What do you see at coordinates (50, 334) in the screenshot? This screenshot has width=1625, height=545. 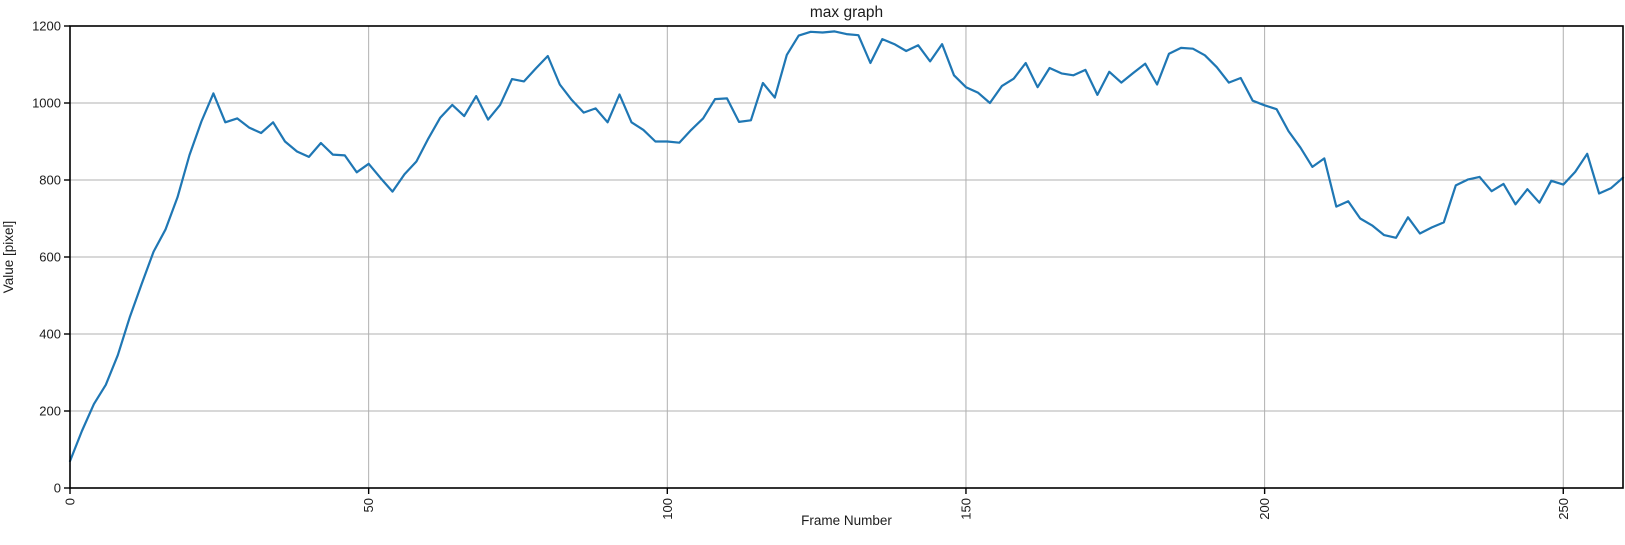 I see `y-tick-label: 400` at bounding box center [50, 334].